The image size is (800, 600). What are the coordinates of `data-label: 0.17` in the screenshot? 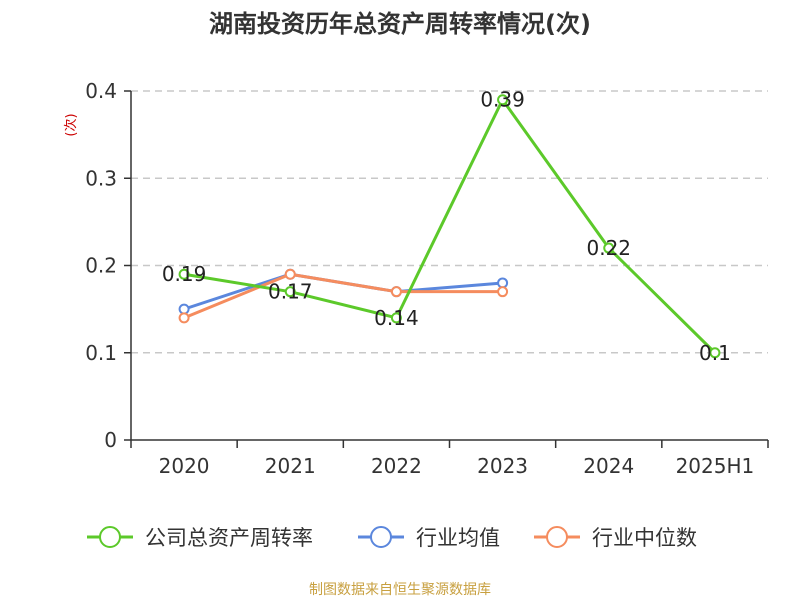 It's located at (290, 292).